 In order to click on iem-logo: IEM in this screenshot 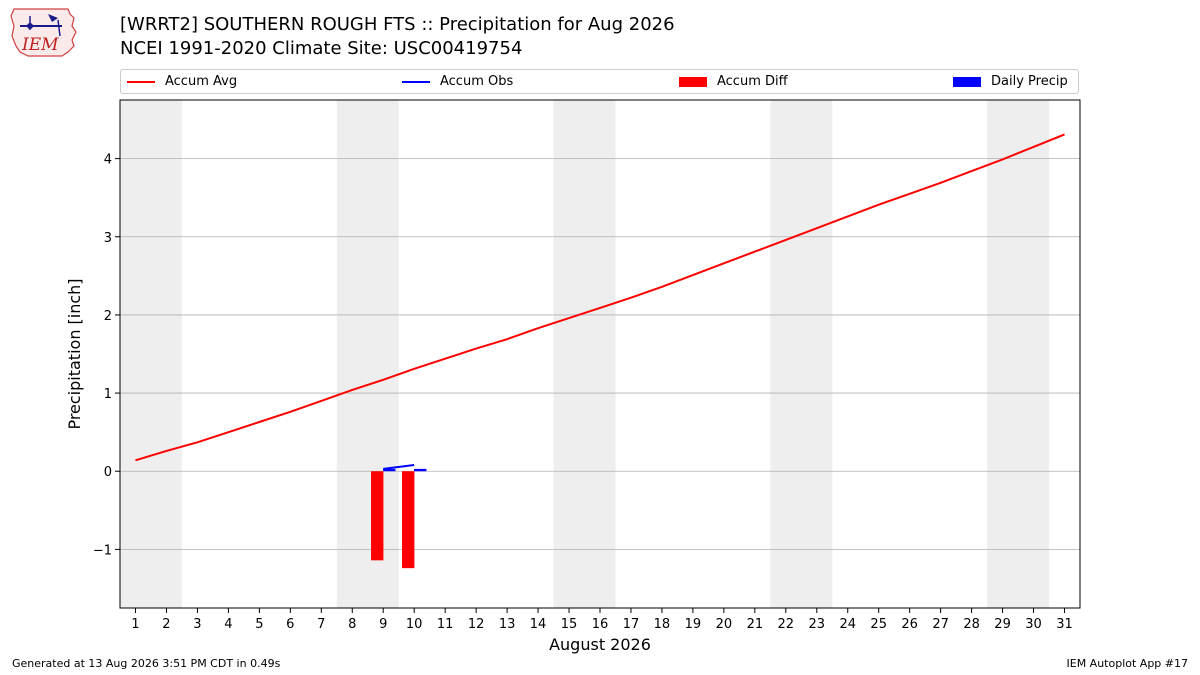, I will do `click(45, 32)`.